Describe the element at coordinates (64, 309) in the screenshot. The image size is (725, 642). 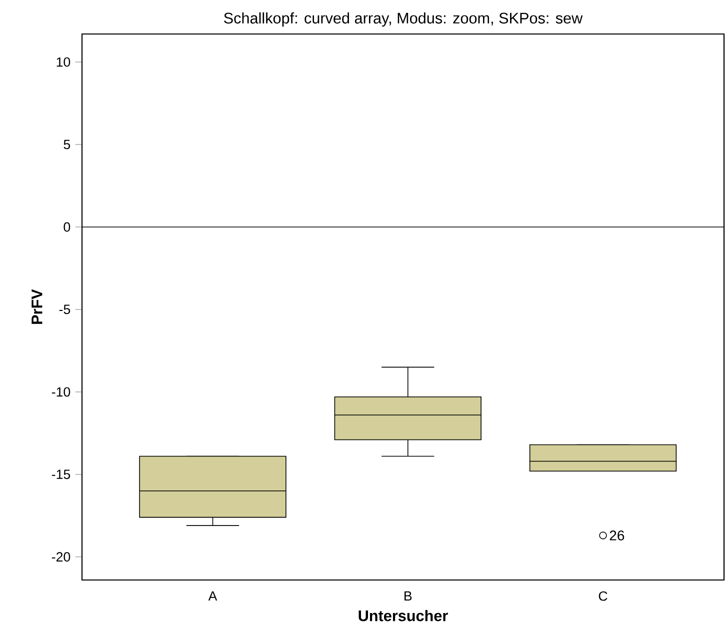
I see `y-tick-label: -5` at that location.